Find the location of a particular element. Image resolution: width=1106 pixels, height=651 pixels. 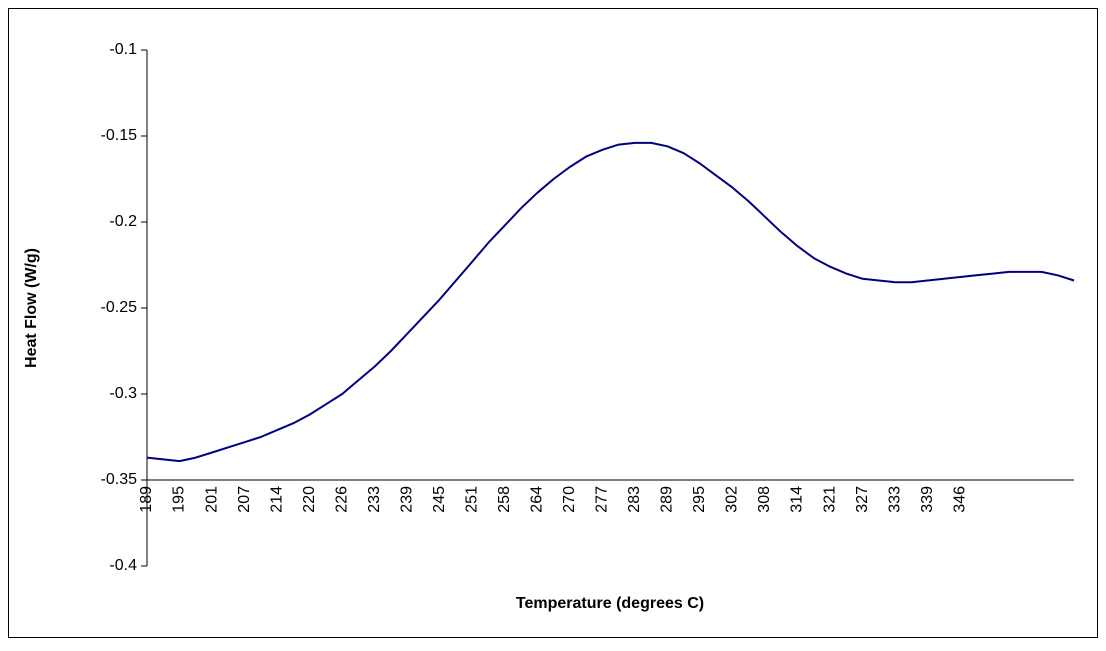

y-tick-label: -0.25 is located at coordinates (119, 307).